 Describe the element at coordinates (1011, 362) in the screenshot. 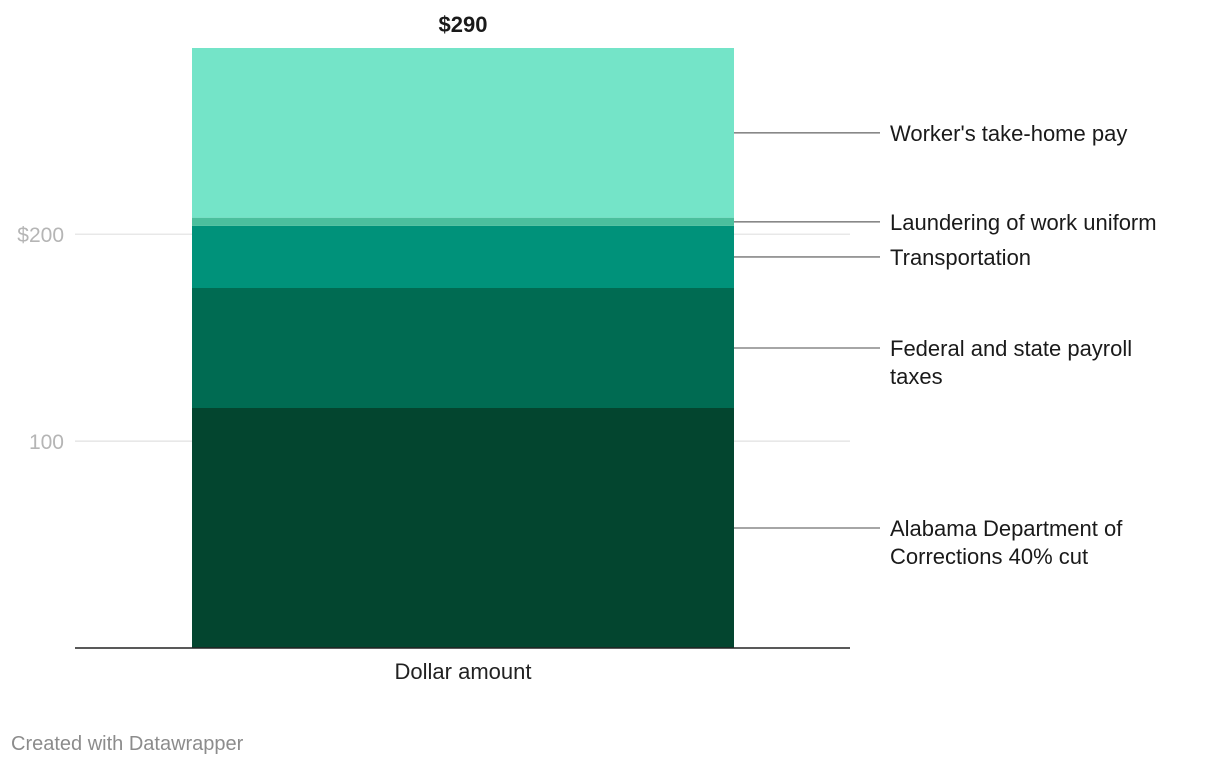

I see `series-label-1: Federal and state payroll taxes` at that location.